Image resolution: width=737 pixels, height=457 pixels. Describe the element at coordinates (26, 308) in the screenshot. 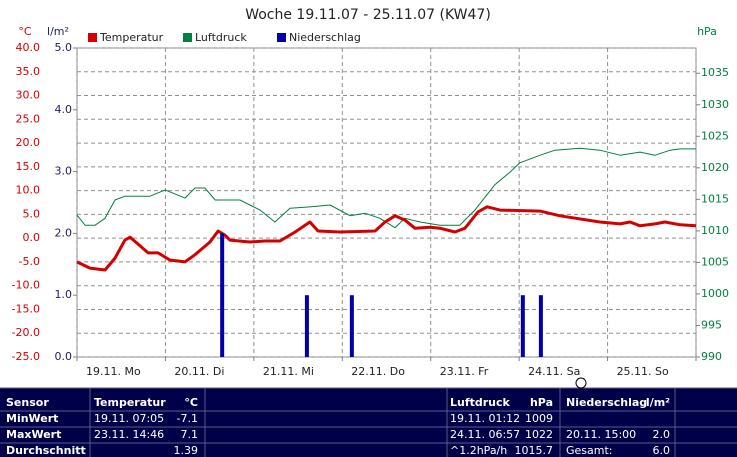

I see `y-tick-label: -15.0` at that location.